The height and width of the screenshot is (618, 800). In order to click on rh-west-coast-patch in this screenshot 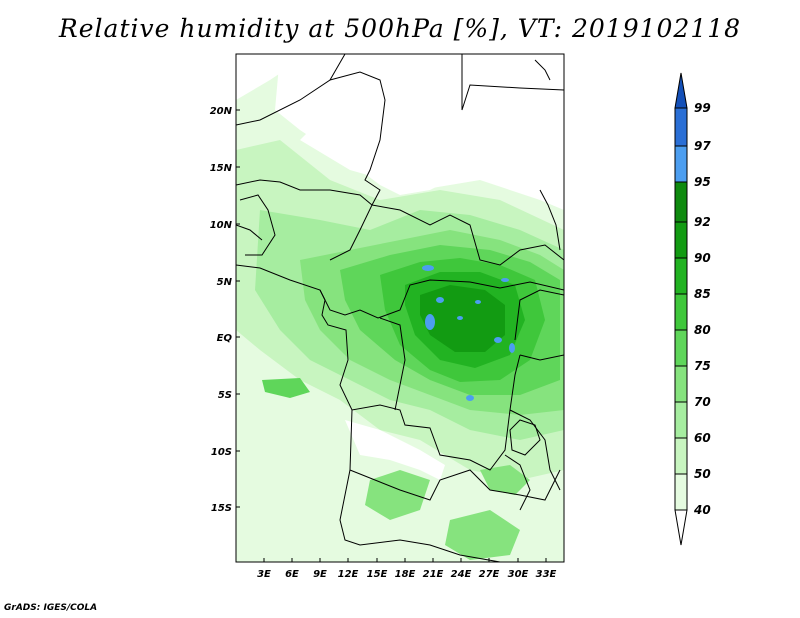, I will do `click(286, 388)`.